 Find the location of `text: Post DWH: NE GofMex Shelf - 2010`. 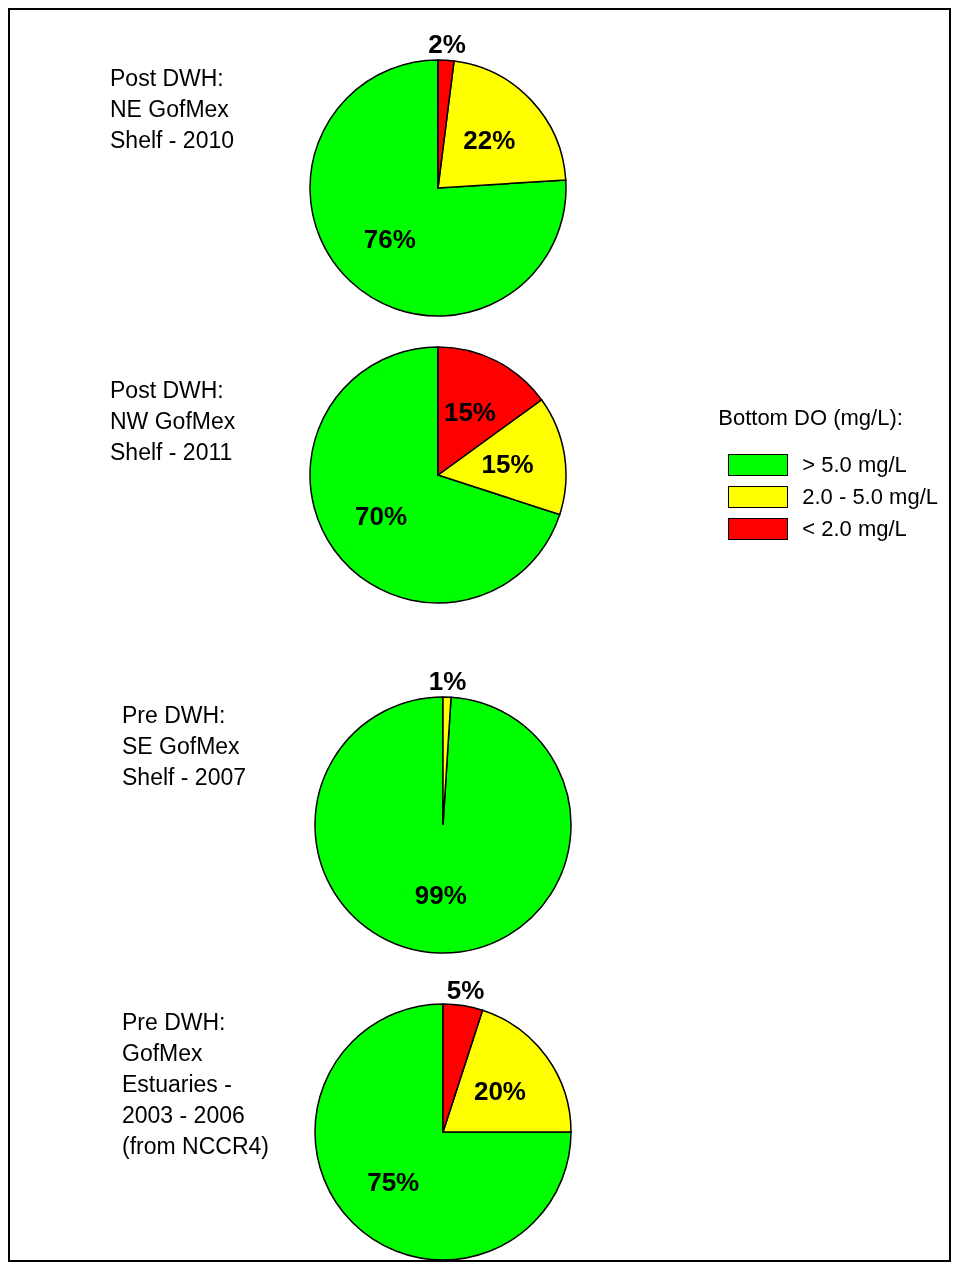

text: Post DWH: NE GofMex Shelf - 2010 is located at coordinates (172, 109).